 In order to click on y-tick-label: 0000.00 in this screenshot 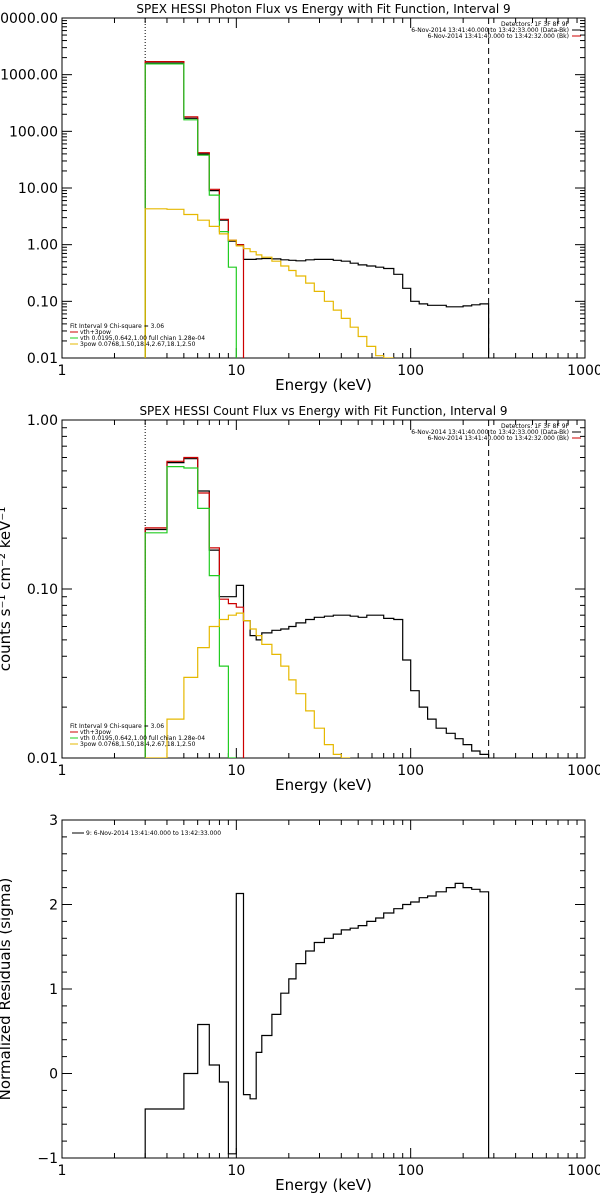, I will do `click(29, 19)`.